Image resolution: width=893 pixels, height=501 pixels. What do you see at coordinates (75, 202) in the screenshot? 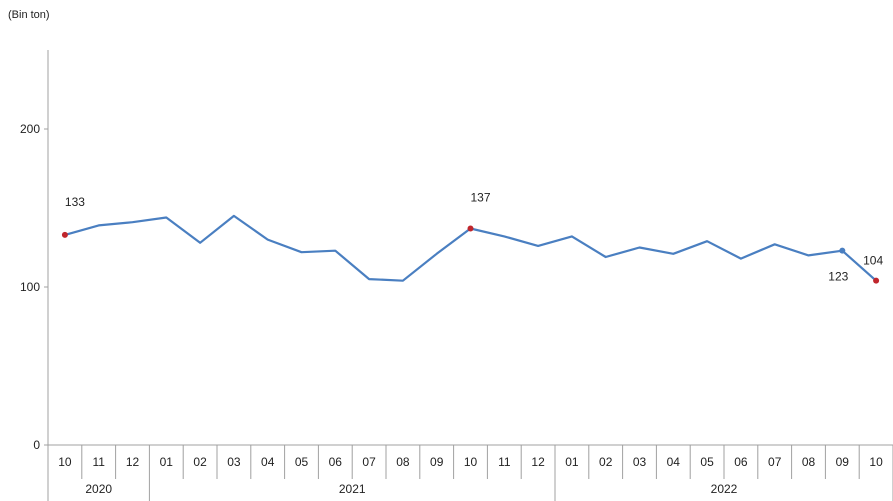
I see `data-label: 133` at bounding box center [75, 202].